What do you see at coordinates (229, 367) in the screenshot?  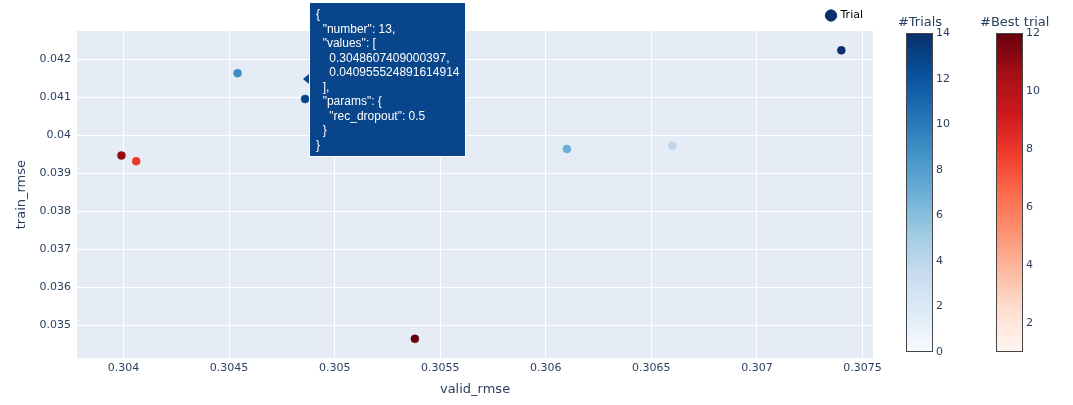 I see `x-tick-label: 0.3045` at bounding box center [229, 367].